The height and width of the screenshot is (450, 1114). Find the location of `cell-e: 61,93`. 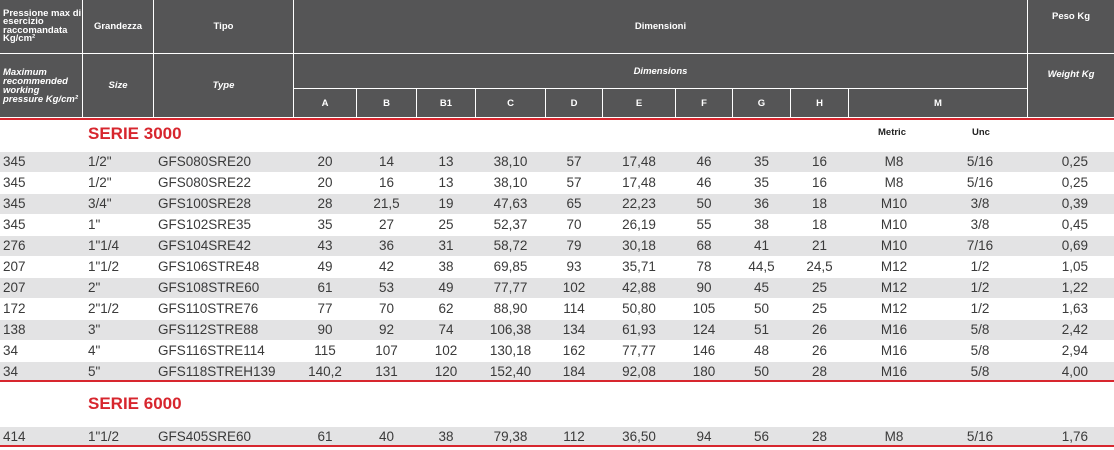

cell-e: 61,93 is located at coordinates (639, 329).